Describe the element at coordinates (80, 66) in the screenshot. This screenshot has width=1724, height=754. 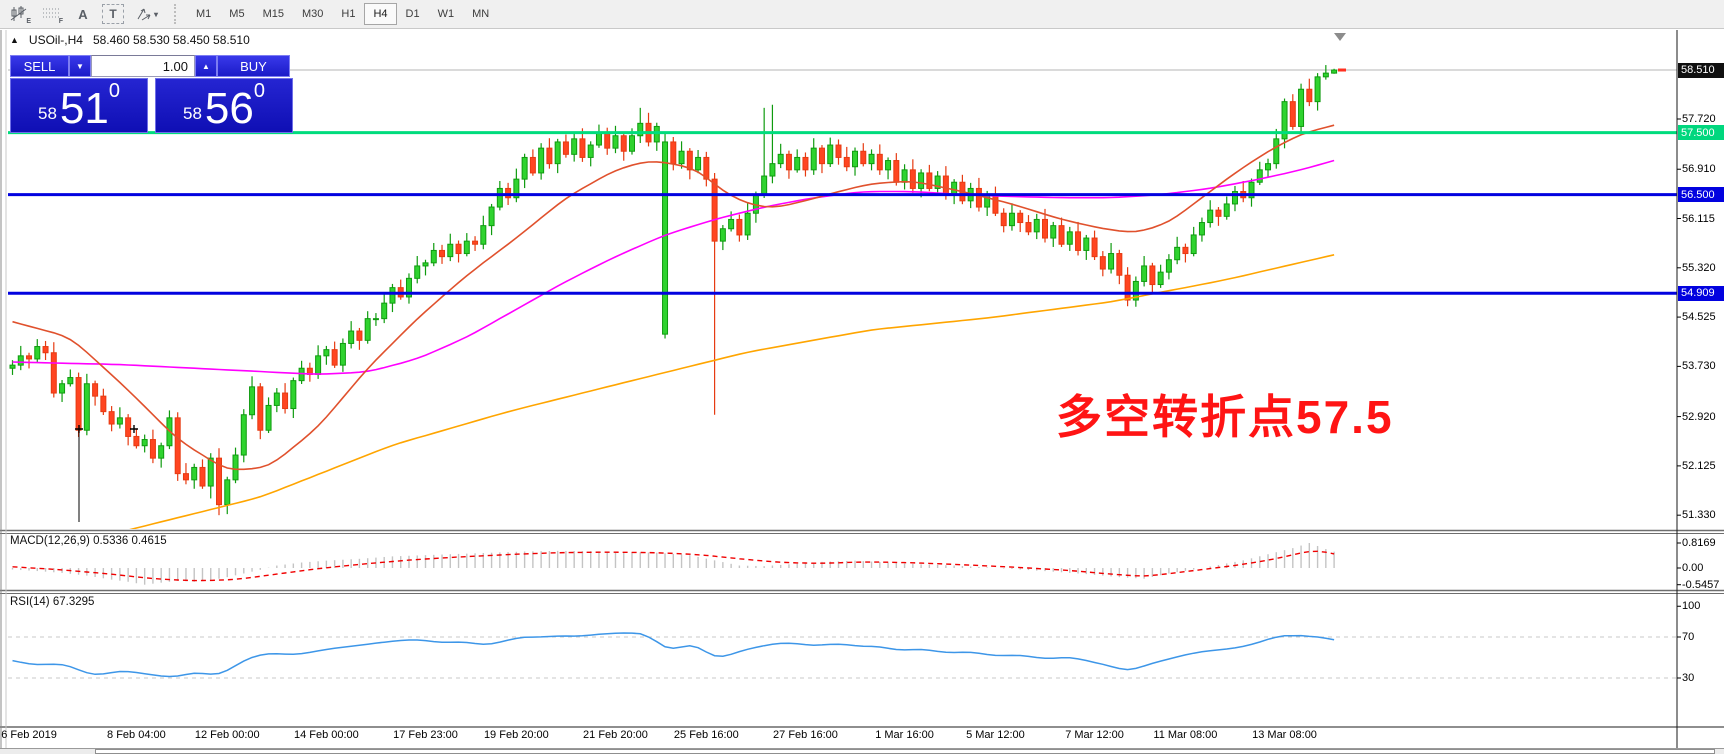
I see `volume-down-button: ▼` at that location.